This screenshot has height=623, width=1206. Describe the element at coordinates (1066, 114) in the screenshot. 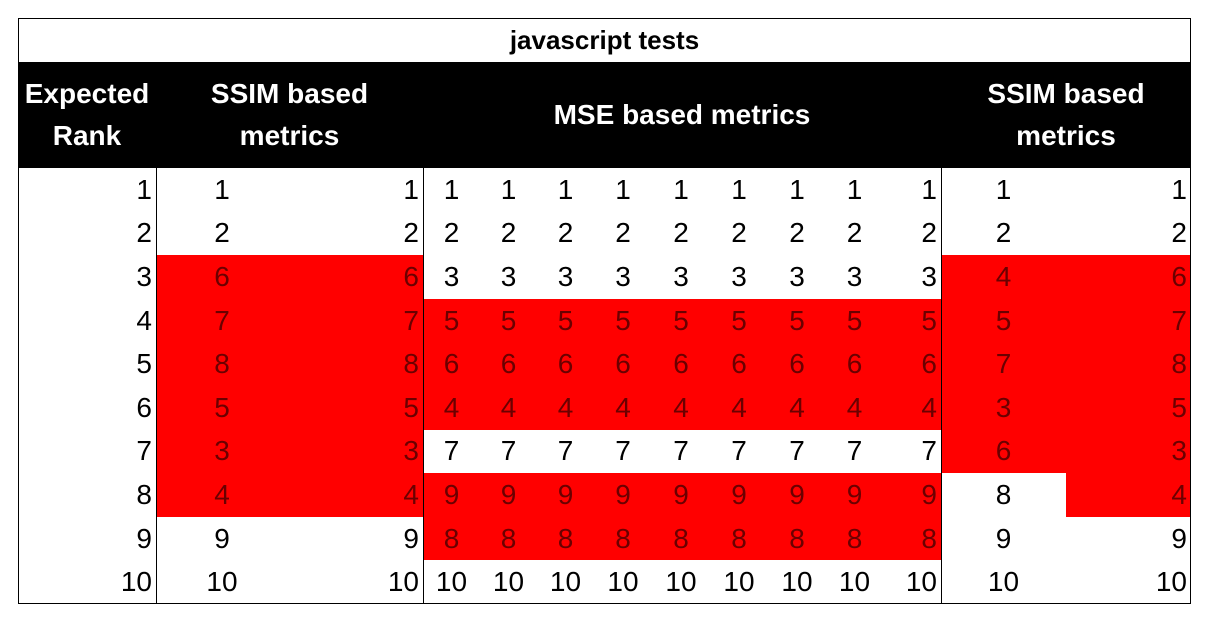

I see `header-cell-4: SSIM based metrics` at that location.